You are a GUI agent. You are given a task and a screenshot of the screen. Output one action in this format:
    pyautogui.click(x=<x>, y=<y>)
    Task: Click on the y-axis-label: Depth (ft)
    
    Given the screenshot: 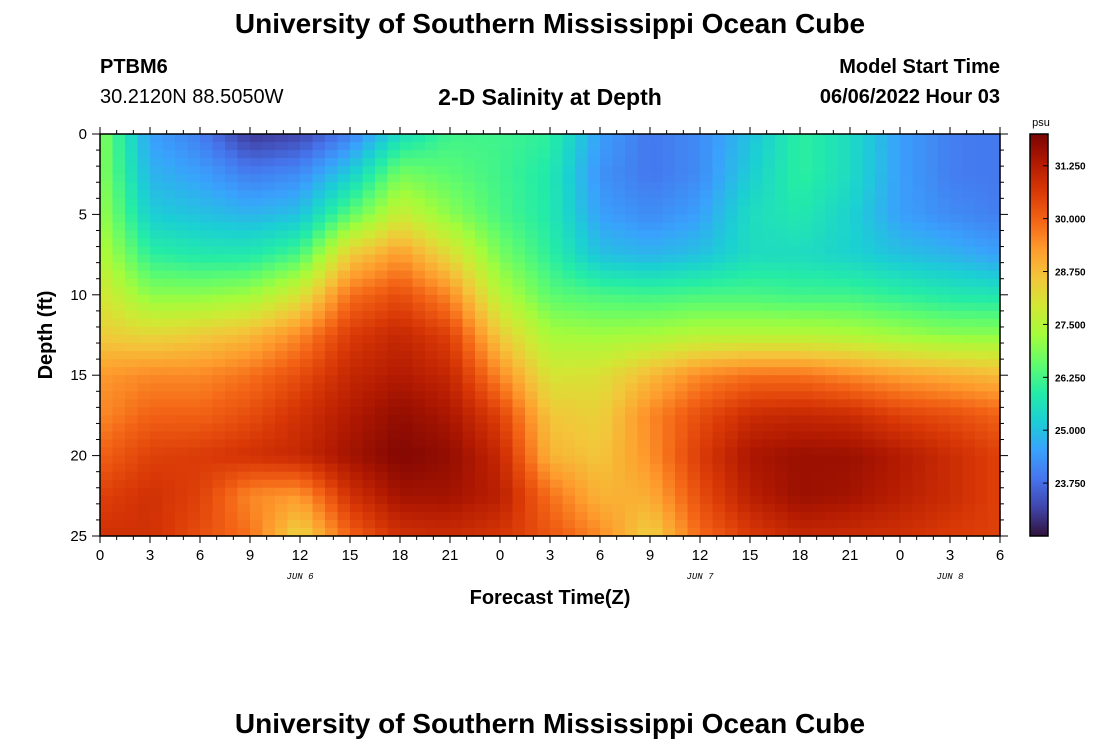 What is the action you would take?
    pyautogui.click(x=46, y=335)
    